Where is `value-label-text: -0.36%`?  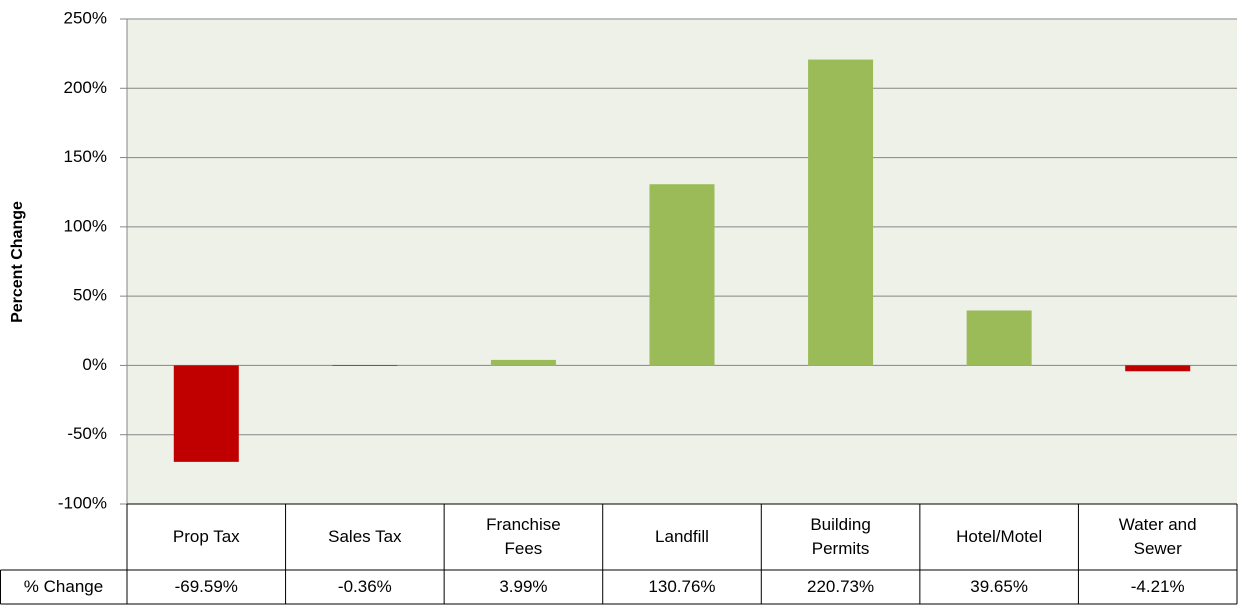 value-label-text: -0.36% is located at coordinates (364, 586).